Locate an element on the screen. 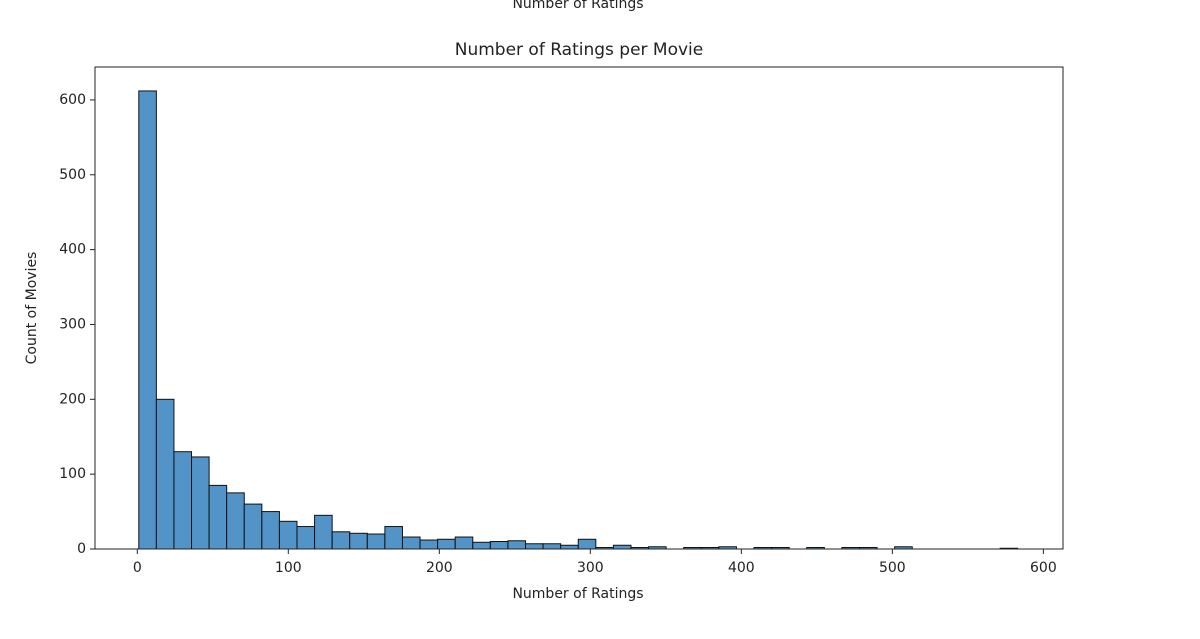 The width and height of the screenshot is (1200, 639). y-tick-label: 100 is located at coordinates (72, 474).